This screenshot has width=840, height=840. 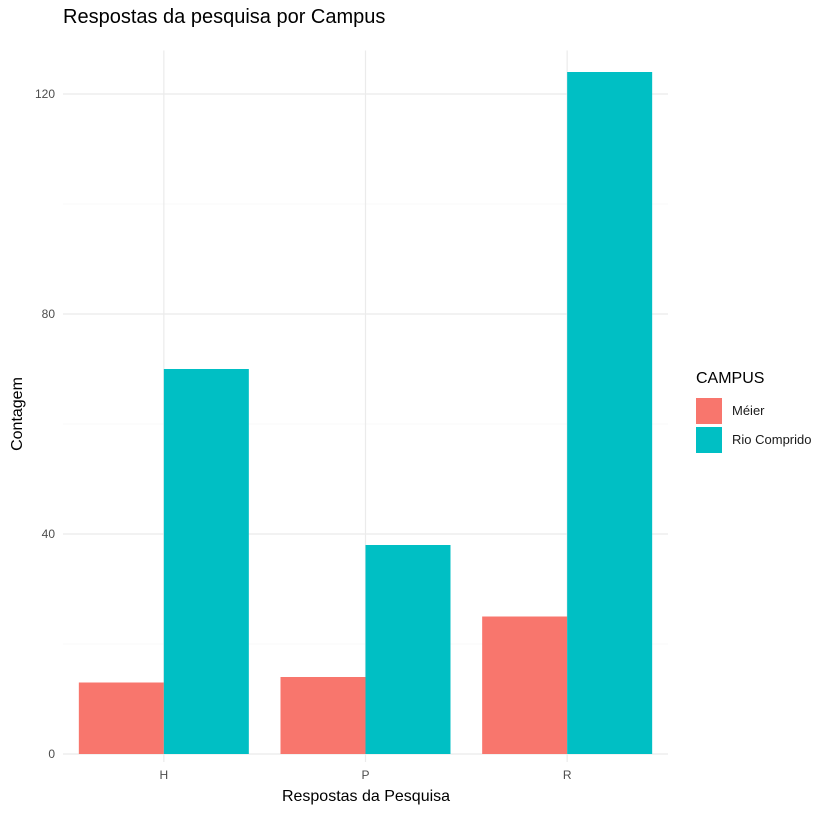 What do you see at coordinates (49, 314) in the screenshot?
I see `y-tick-label: 80` at bounding box center [49, 314].